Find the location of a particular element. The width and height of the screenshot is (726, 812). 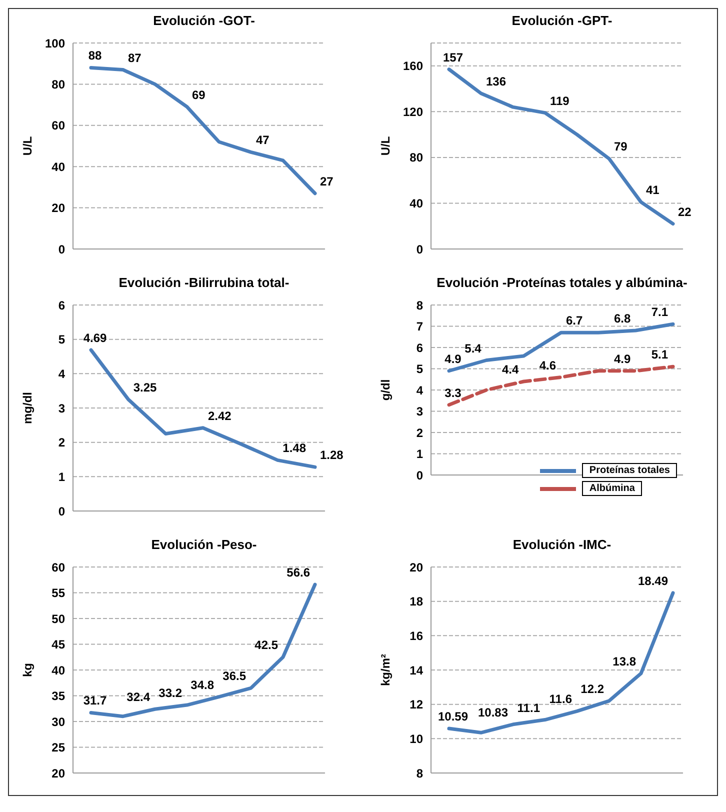

data-label: 5.1 is located at coordinates (659, 355).